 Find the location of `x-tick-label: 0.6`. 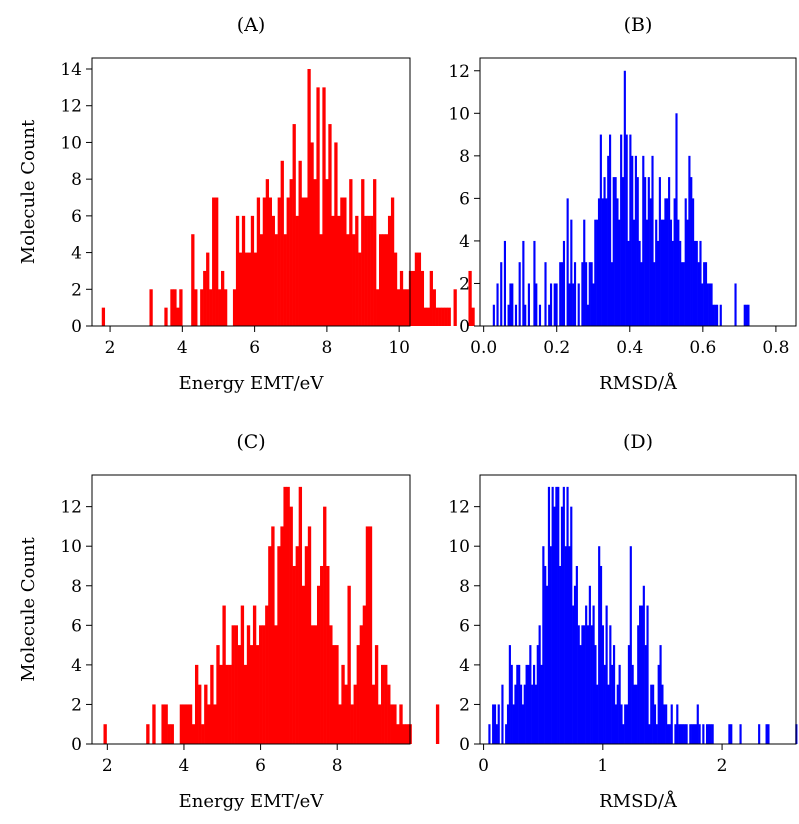

x-tick-label: 0.6 is located at coordinates (702, 348).